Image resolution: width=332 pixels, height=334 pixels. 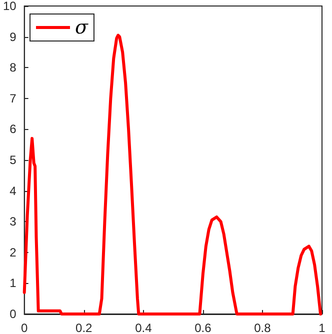 What do you see at coordinates (24, 327) in the screenshot?
I see `x-tick-label: 0` at bounding box center [24, 327].